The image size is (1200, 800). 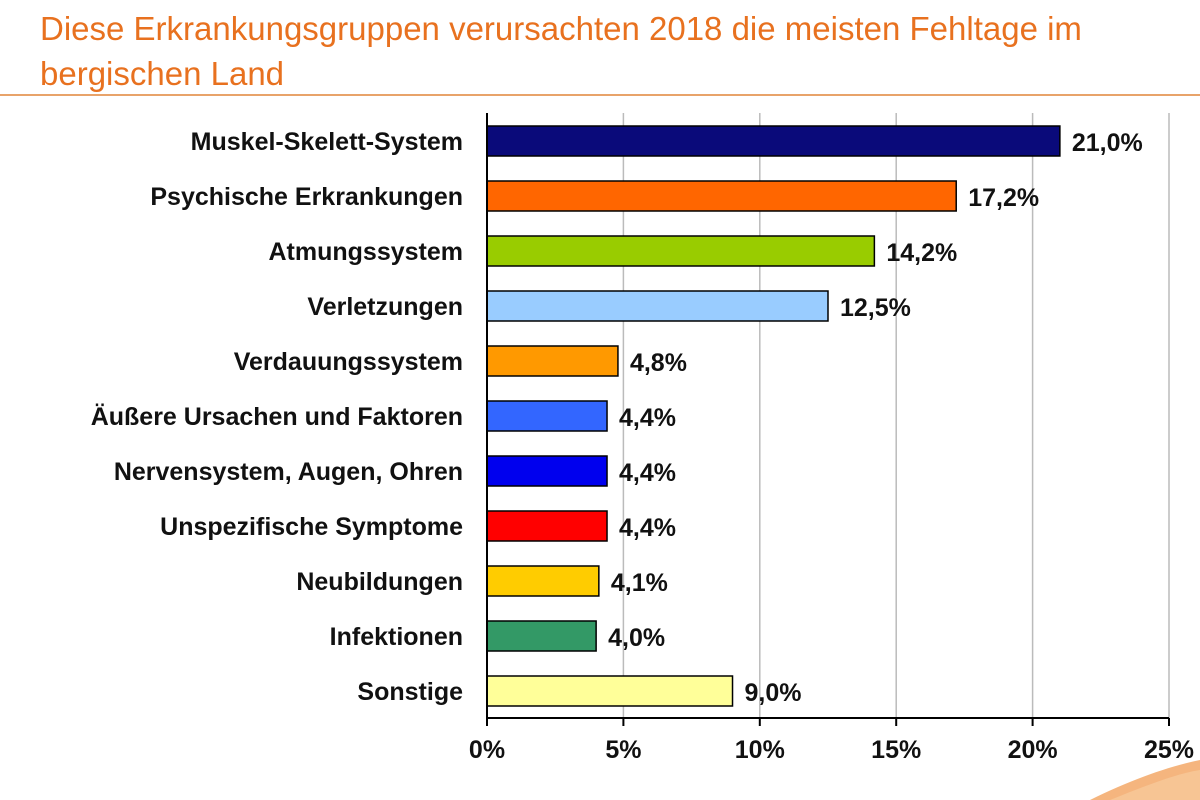 I want to click on corner-swoosh-decoration, so click(x=1145, y=780).